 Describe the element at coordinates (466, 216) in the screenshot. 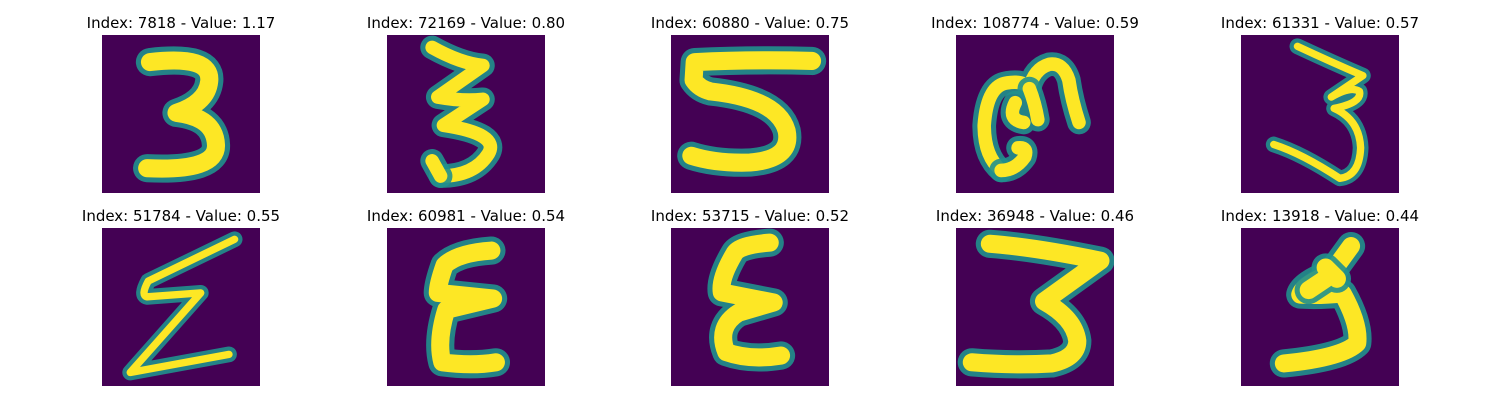

I see `panel-title: Index: 60981 - Value: 0.54` at that location.